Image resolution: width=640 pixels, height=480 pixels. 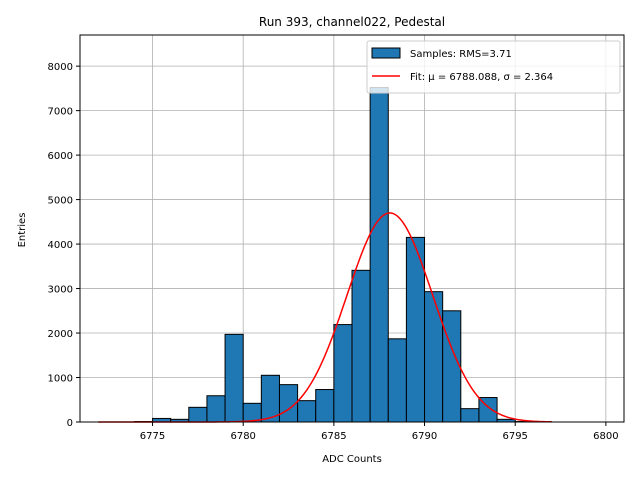 I want to click on x-tick-label: 6785, so click(x=333, y=436).